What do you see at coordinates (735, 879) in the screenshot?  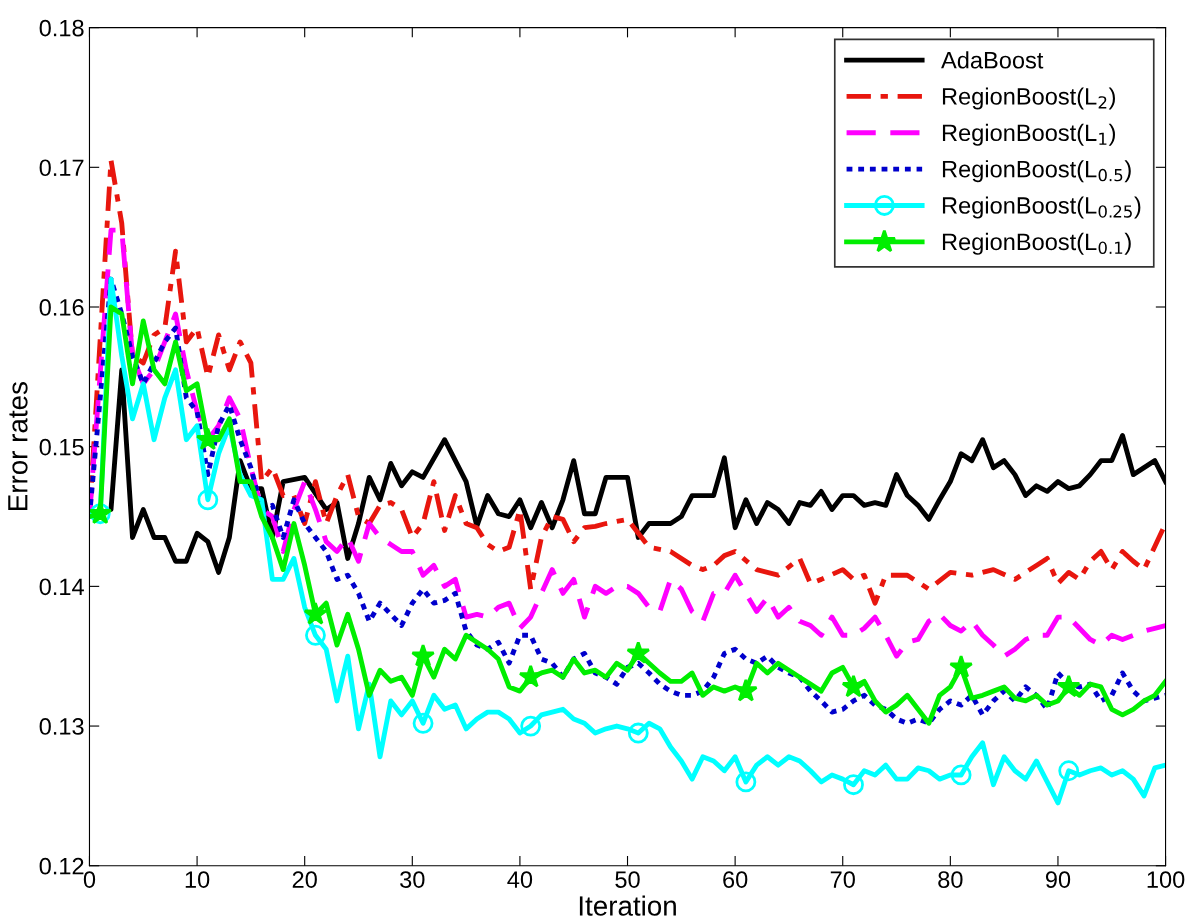 I see `x-tick-label: 60` at bounding box center [735, 879].